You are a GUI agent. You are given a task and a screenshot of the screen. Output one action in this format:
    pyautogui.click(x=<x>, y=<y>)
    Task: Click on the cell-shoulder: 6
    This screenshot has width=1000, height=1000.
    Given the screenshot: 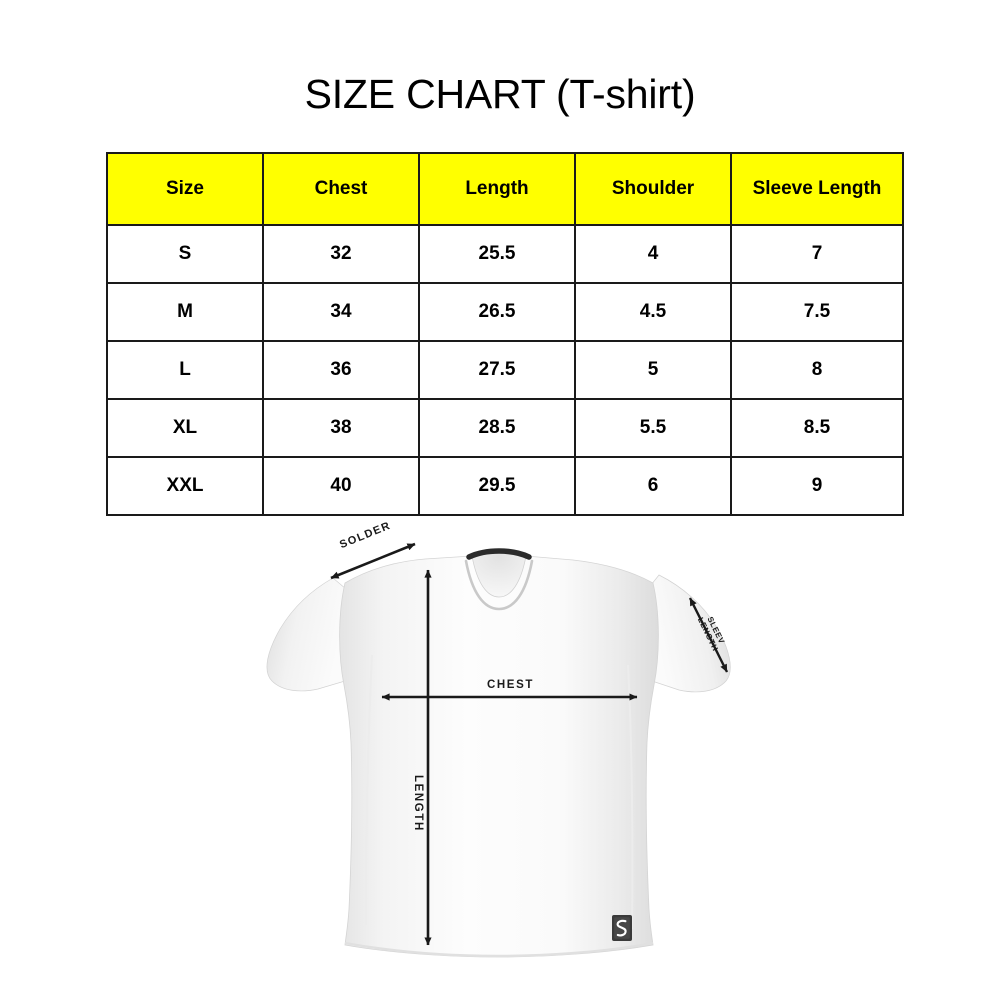 What is the action you would take?
    pyautogui.click(x=653, y=486)
    